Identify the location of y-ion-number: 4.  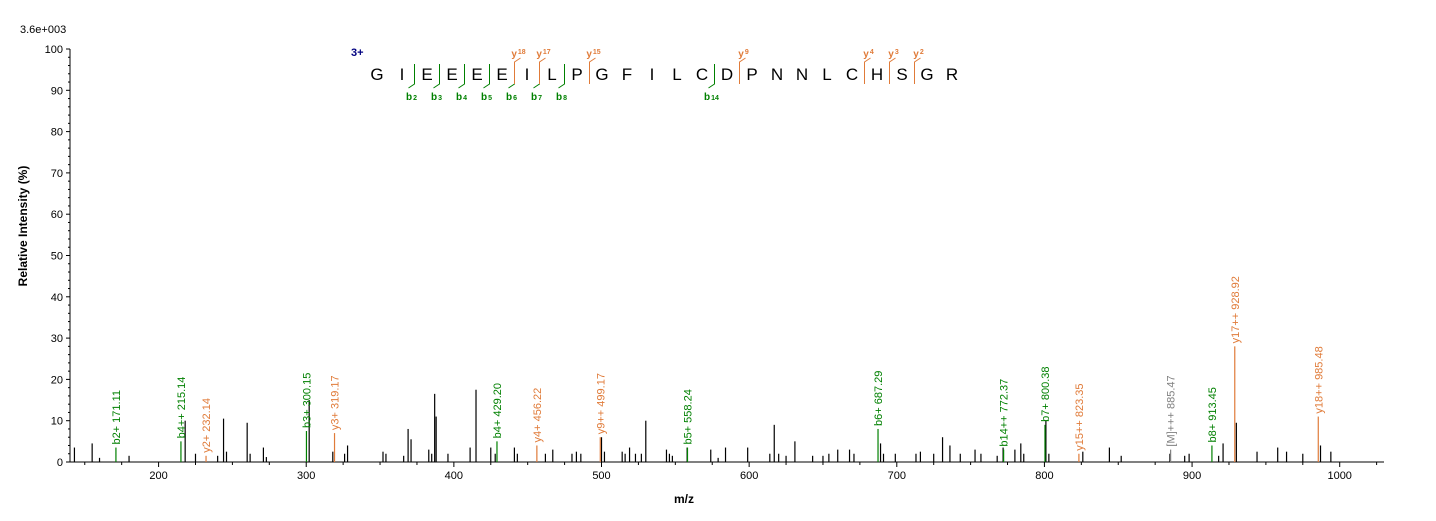
(872, 52).